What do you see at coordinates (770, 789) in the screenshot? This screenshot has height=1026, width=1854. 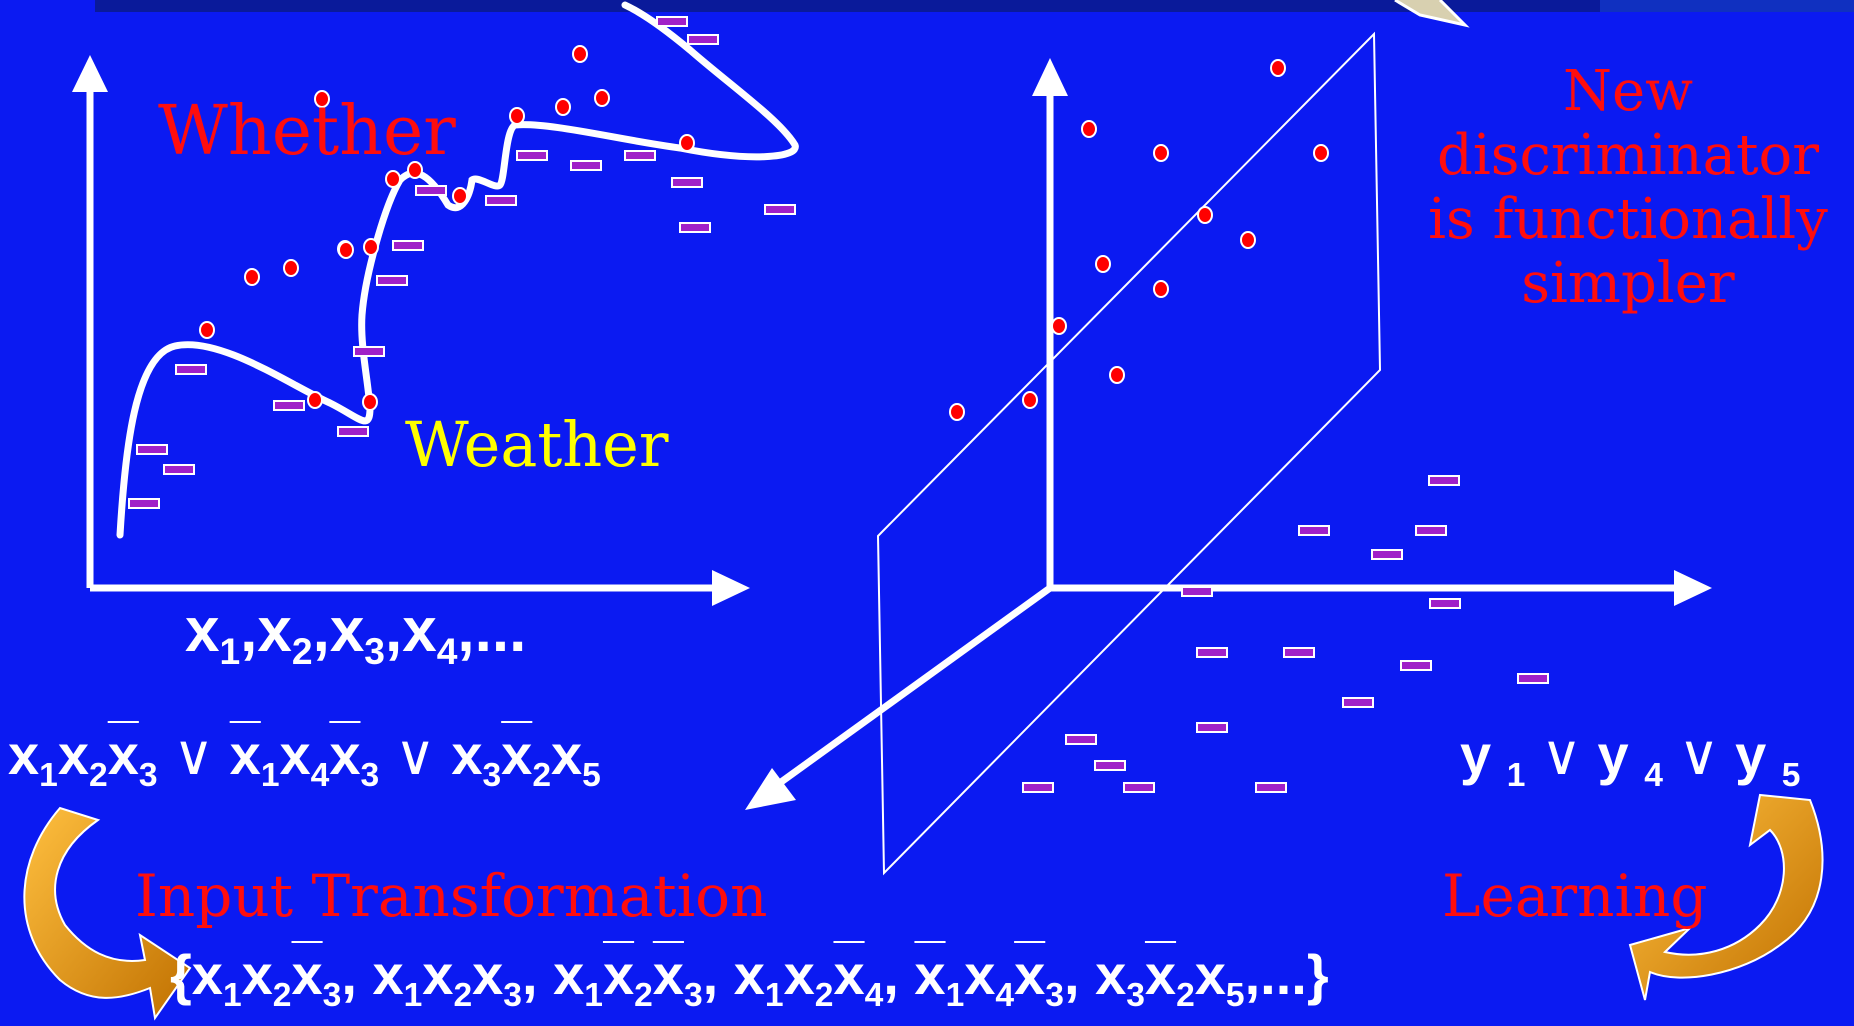 I see `right-z-arrowhead` at bounding box center [770, 789].